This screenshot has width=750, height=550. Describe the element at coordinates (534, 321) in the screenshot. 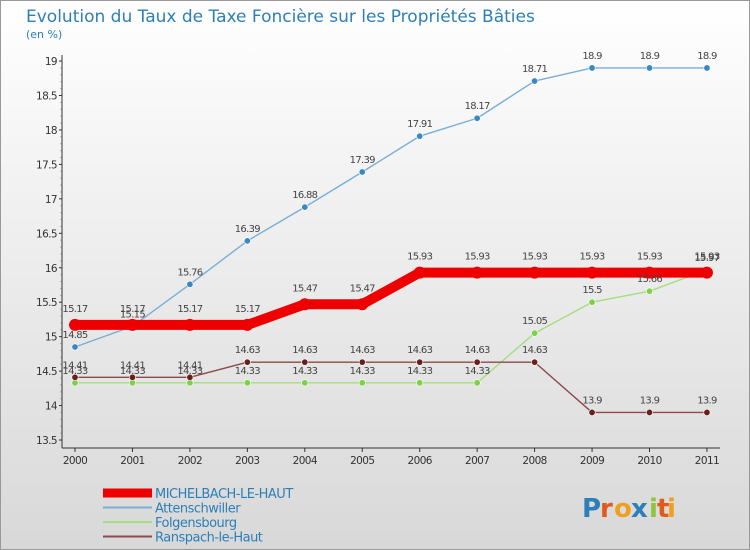

I see `data-label-2: 15.05` at that location.